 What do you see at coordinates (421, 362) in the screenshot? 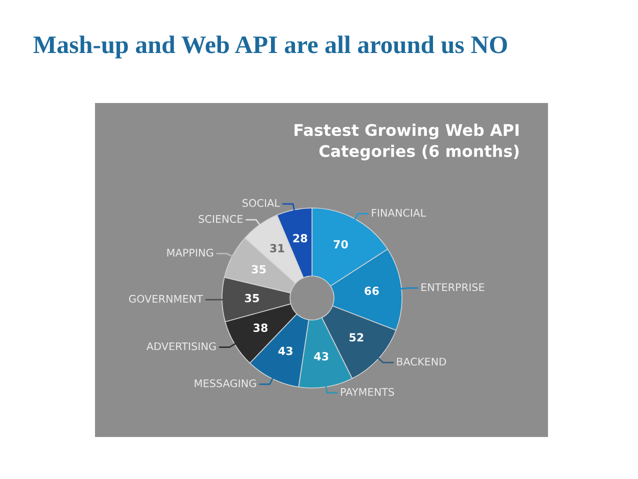
I see `slice-label: BACKEND` at bounding box center [421, 362].